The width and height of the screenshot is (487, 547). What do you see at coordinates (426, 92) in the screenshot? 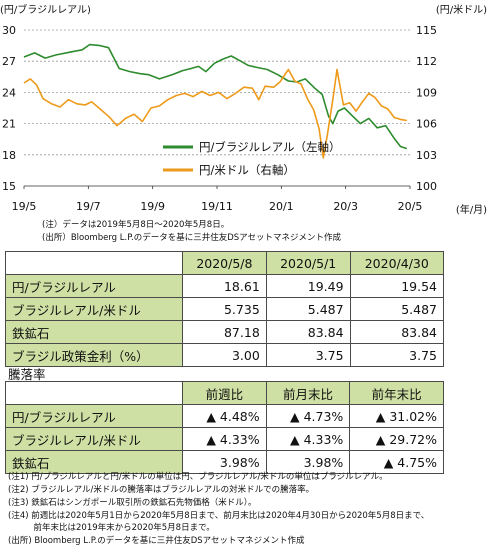
I see `y-right-tick-label: 109` at bounding box center [426, 92].